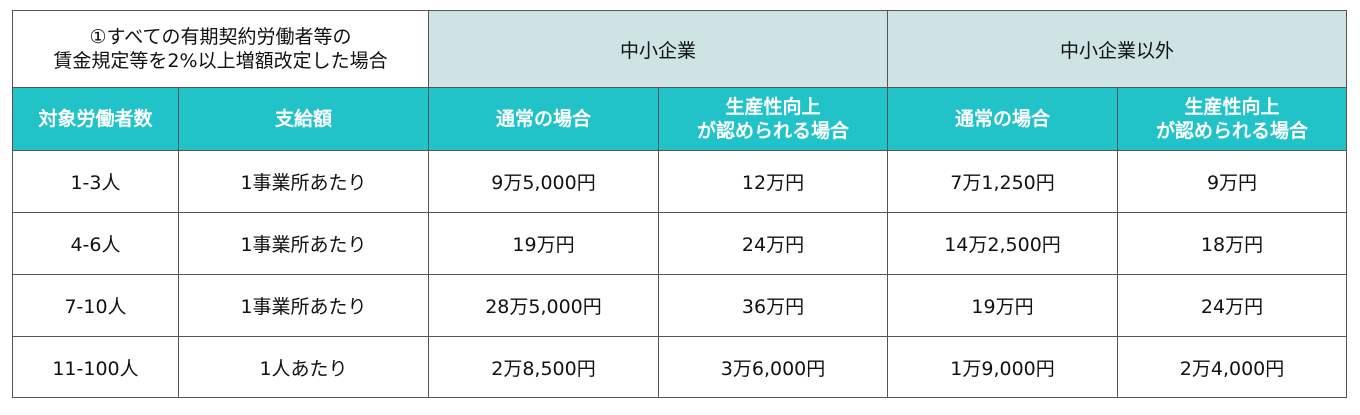  What do you see at coordinates (1003, 119) in the screenshot?
I see `header-non-sme-normal: 通常の場合` at bounding box center [1003, 119].